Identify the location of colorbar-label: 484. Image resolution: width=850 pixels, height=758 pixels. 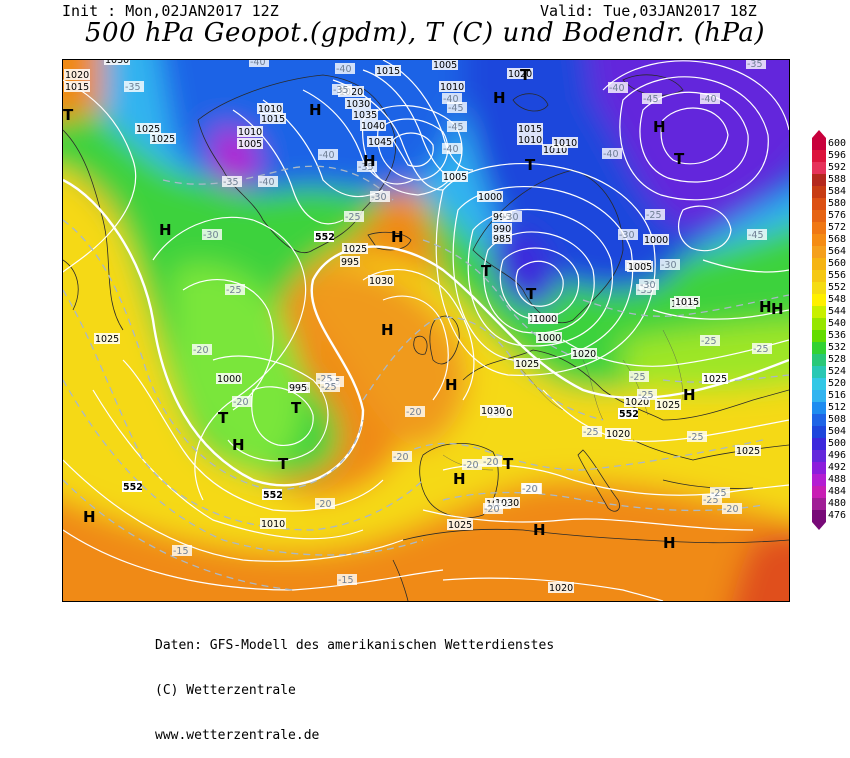
(837, 491).